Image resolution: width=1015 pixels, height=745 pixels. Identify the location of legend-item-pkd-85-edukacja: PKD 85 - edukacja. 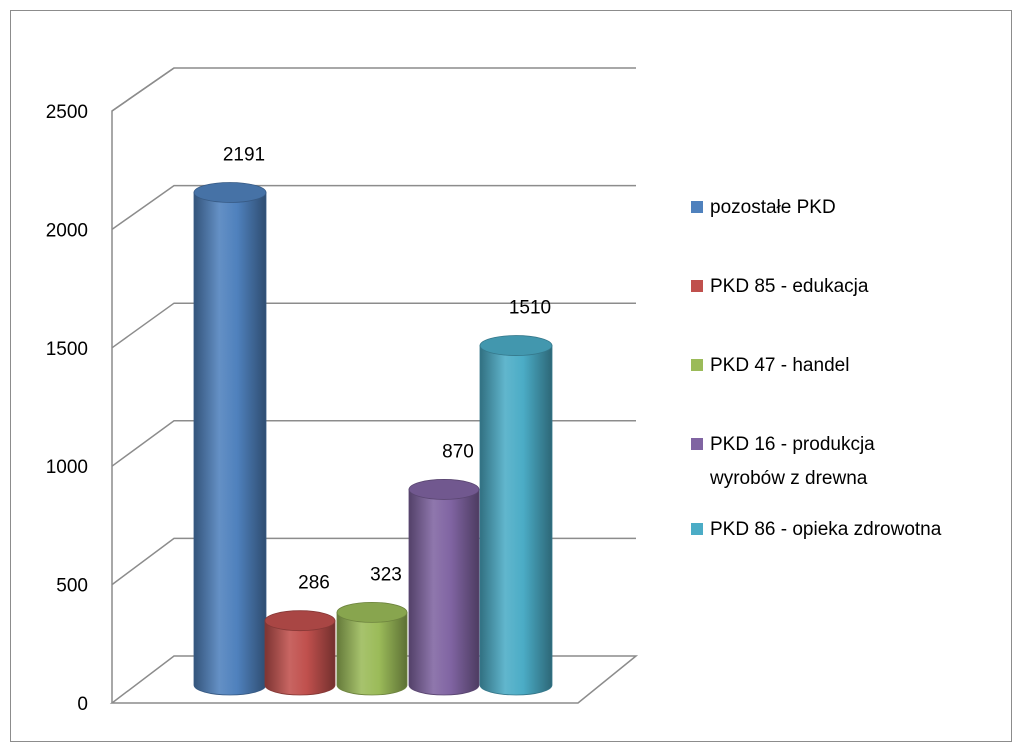
(780, 286).